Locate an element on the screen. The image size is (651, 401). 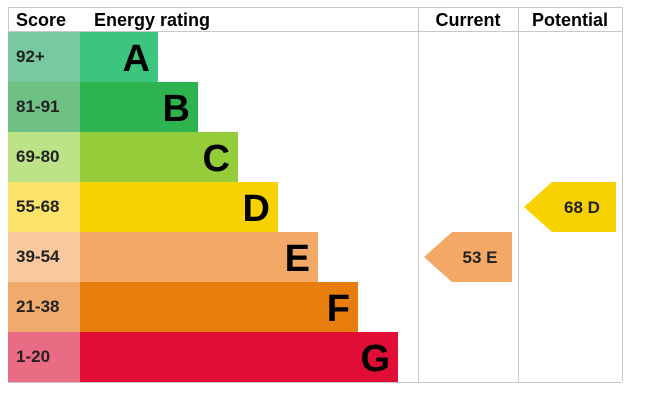
score-label-b: 81-91 is located at coordinates (37, 106).